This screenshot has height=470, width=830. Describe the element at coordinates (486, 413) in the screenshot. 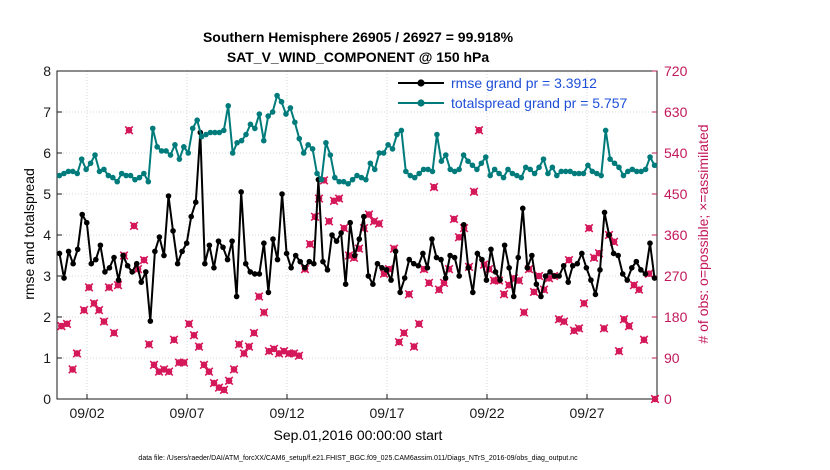

I see `x-tick-label: 09/22` at that location.